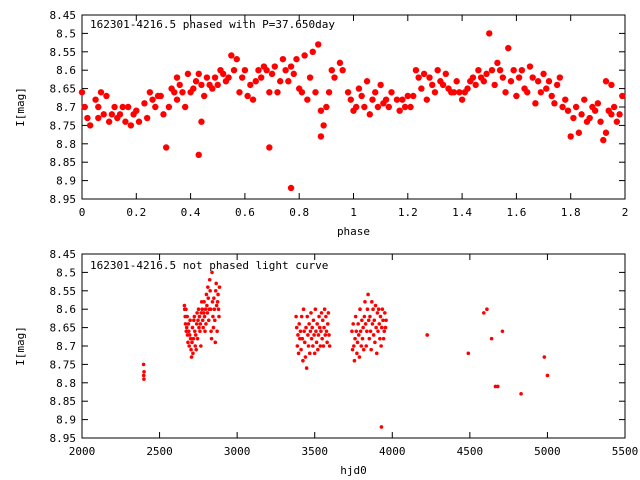 This screenshot has width=640, height=480. I want to click on y-tick-label: 8.6, so click(66, 70).